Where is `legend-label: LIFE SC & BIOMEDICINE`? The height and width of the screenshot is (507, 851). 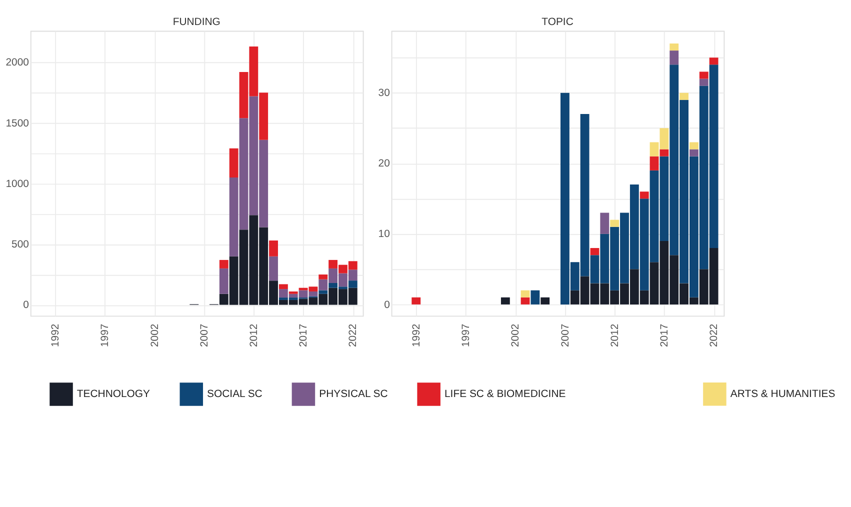
legend-label: LIFE SC & BIOMEDICINE is located at coordinates (505, 394).